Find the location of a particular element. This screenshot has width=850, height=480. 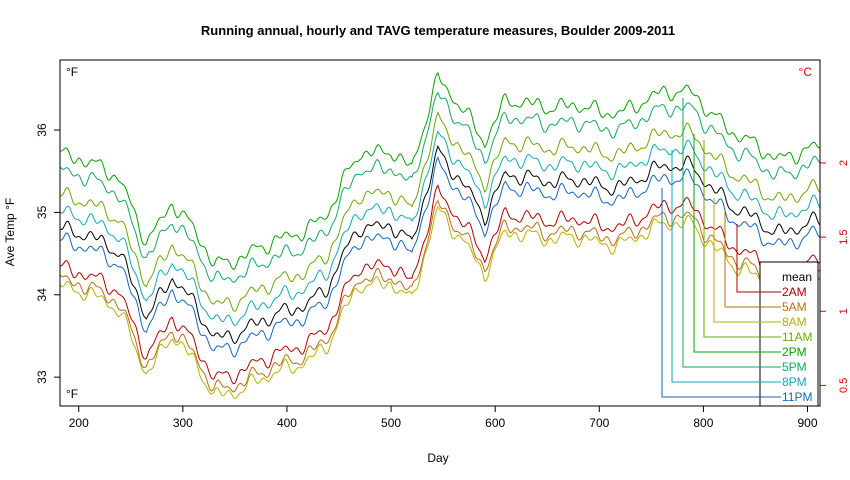

legend-title: mean is located at coordinates (797, 277).